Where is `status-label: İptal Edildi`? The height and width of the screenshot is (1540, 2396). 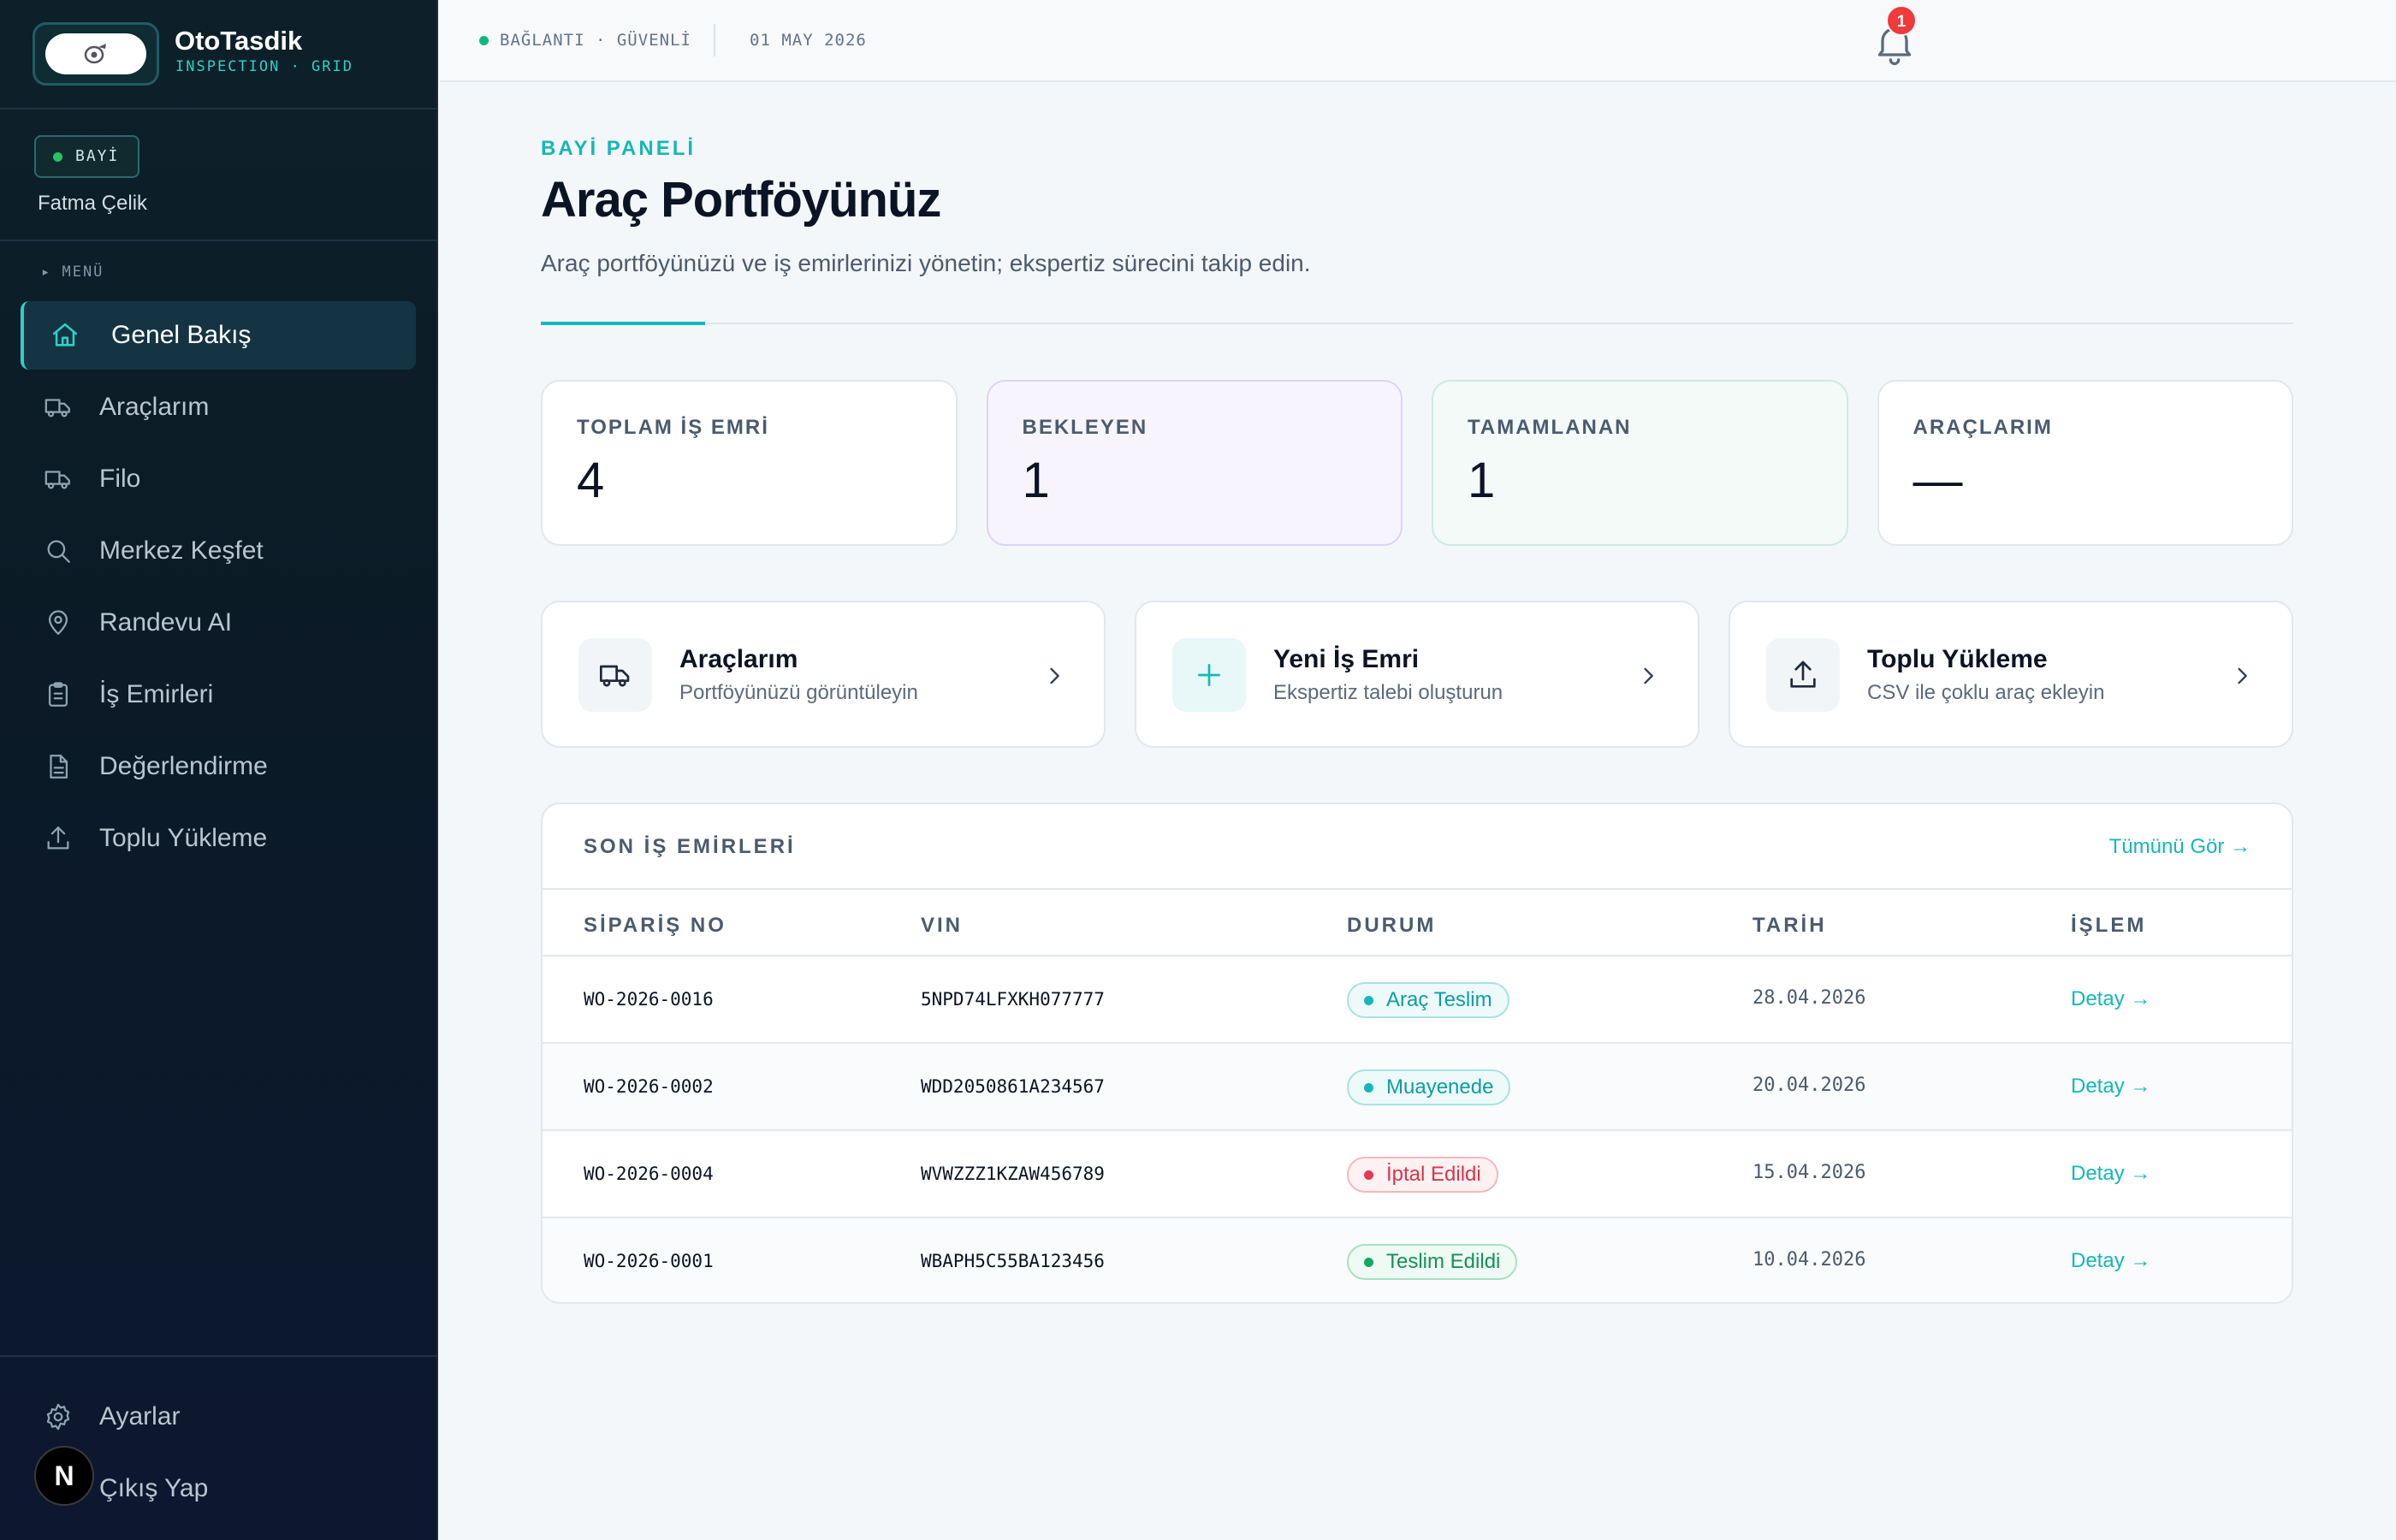 status-label: İptal Edildi is located at coordinates (1433, 1174).